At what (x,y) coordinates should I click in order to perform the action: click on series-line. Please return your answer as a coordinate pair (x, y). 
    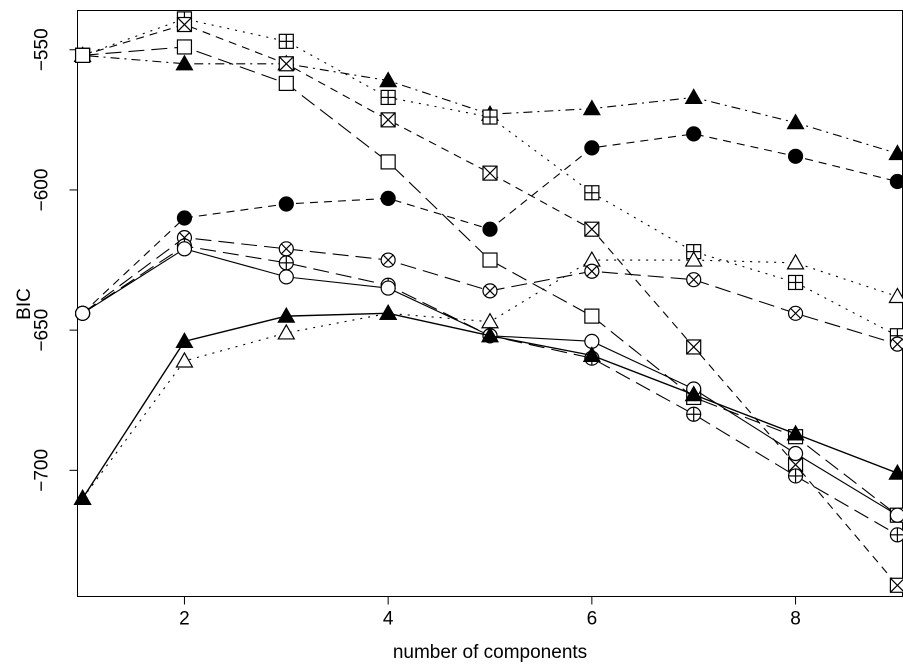
    Looking at the image, I should click on (490, 104).